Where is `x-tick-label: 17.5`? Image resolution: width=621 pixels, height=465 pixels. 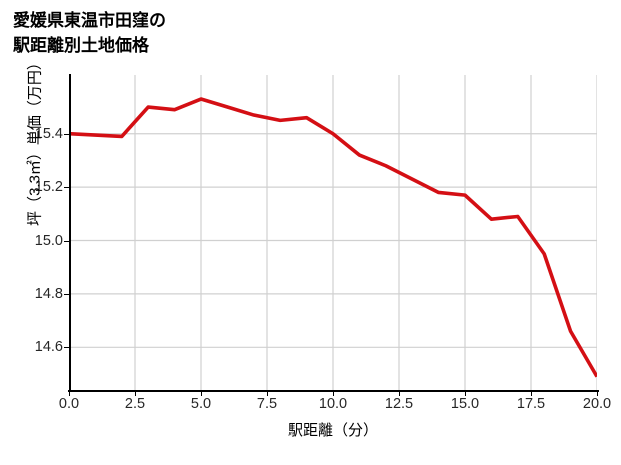 x-tick-label: 17.5 is located at coordinates (531, 404).